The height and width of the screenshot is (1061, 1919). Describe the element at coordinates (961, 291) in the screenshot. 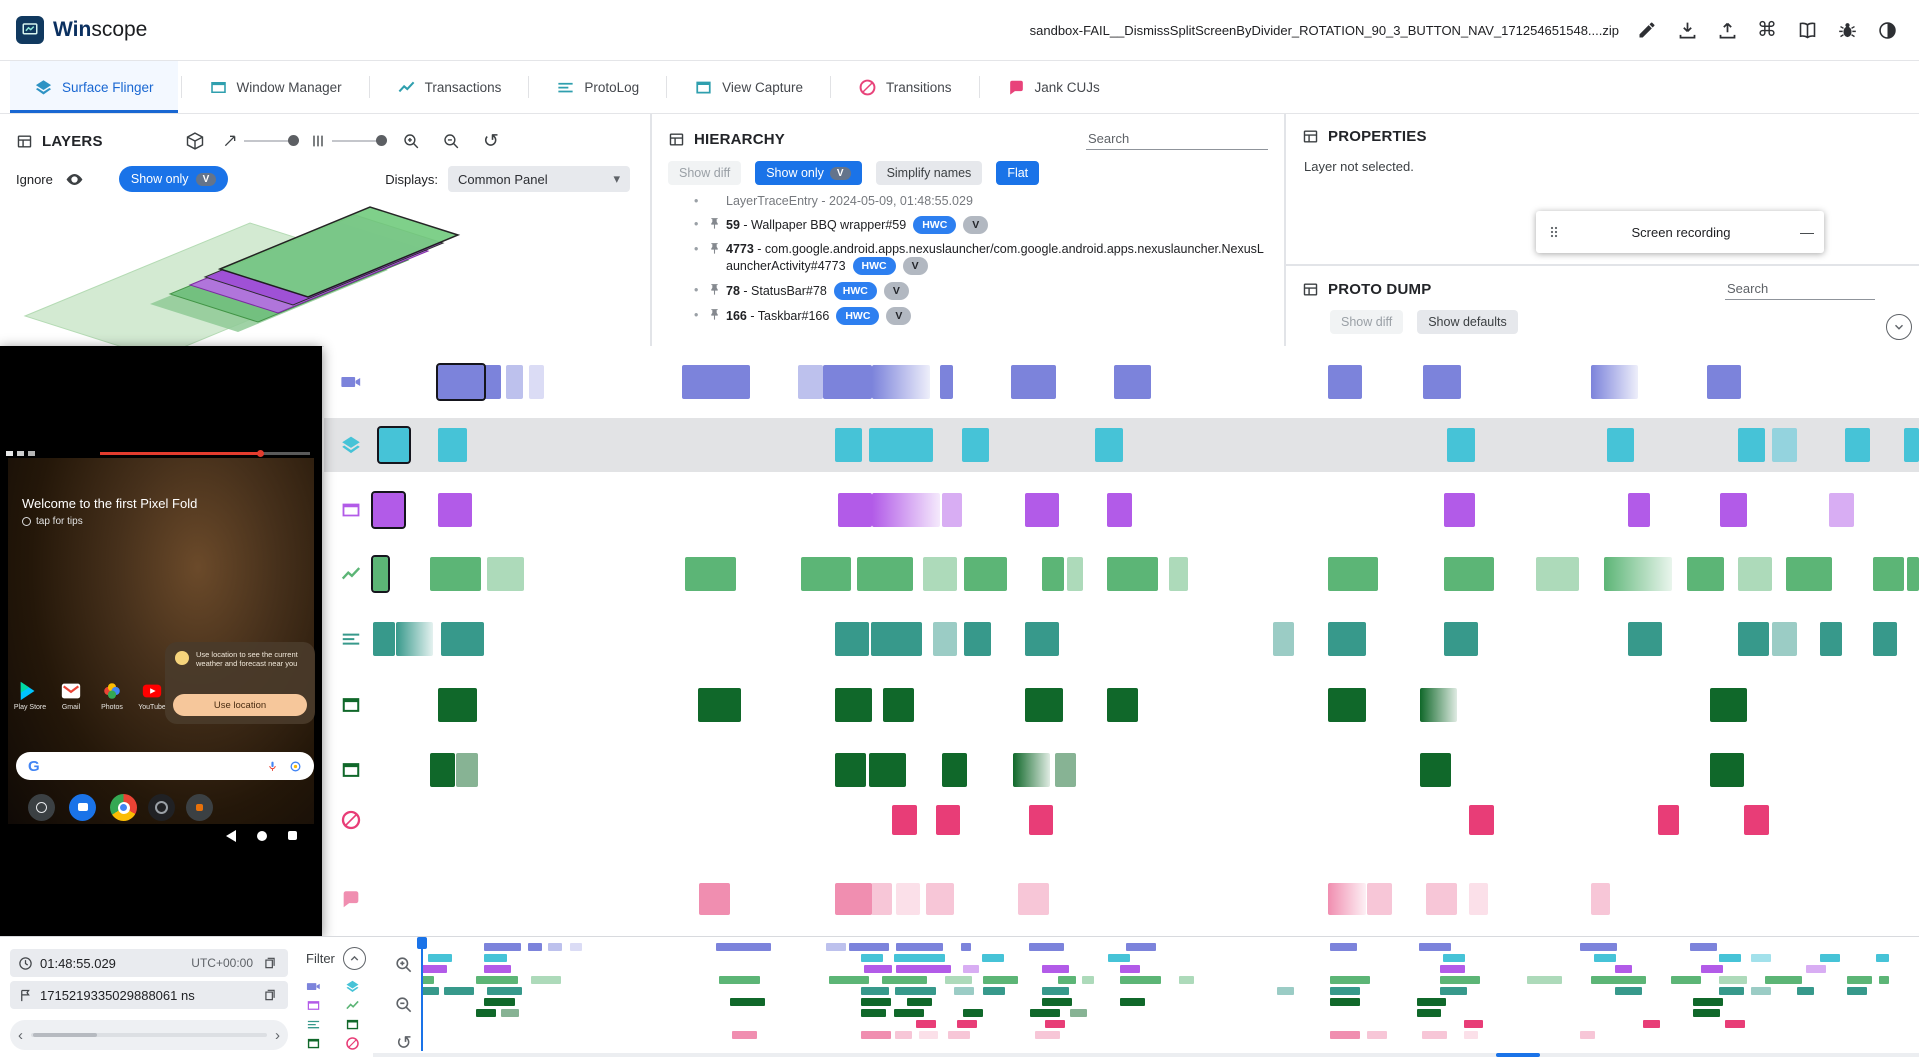

I see `tree-node: • 78 - StatusBar#78 HWC V` at that location.